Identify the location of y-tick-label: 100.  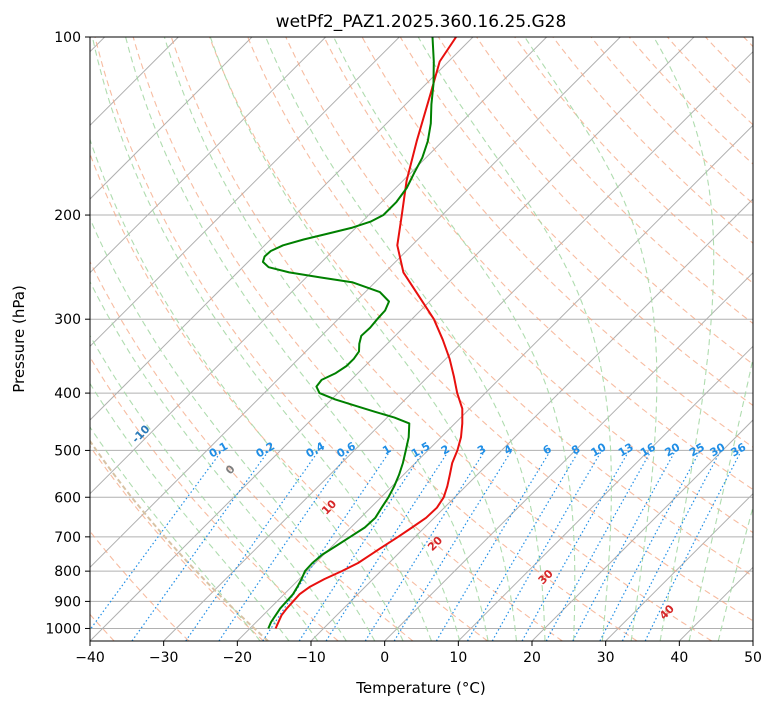
(67, 38).